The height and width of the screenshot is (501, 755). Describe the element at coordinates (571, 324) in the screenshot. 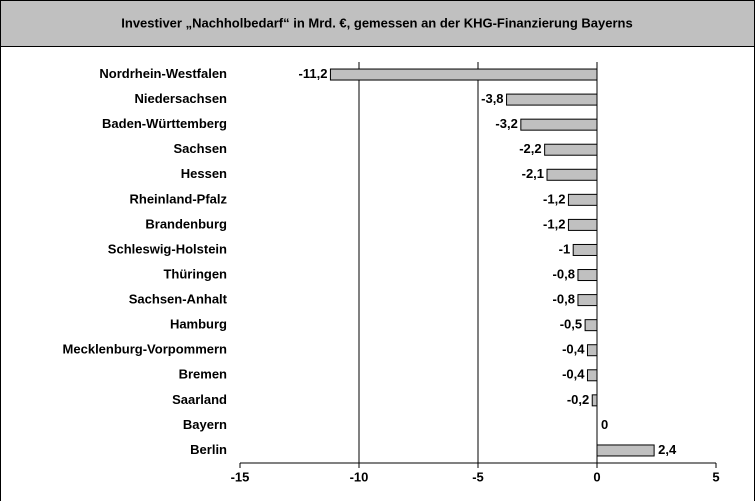

I see `value-label: -0,5` at that location.